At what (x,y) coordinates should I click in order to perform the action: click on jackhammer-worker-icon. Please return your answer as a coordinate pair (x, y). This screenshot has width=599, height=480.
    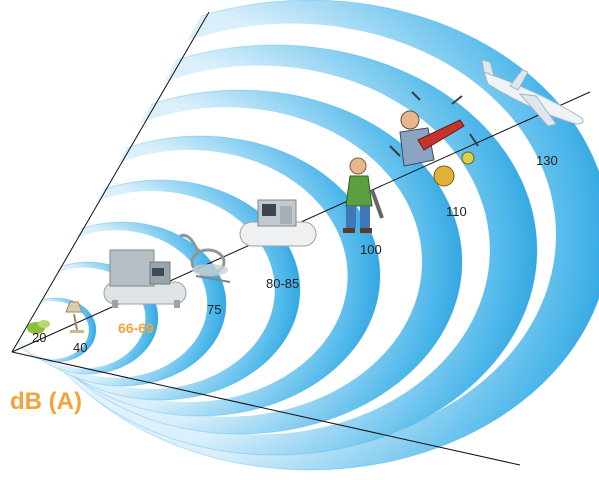
    Looking at the image, I should click on (363, 195).